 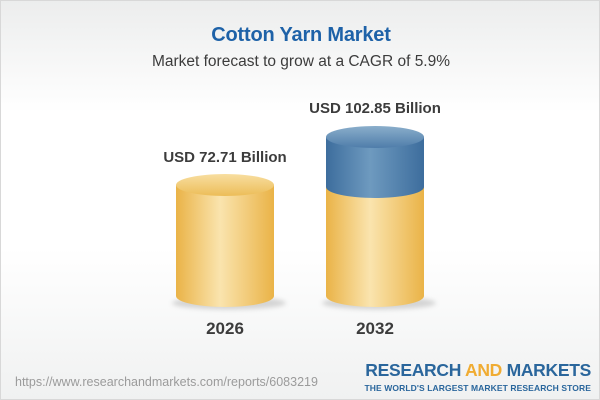 What do you see at coordinates (375, 328) in the screenshot?
I see `year-label-2032: 2032` at bounding box center [375, 328].